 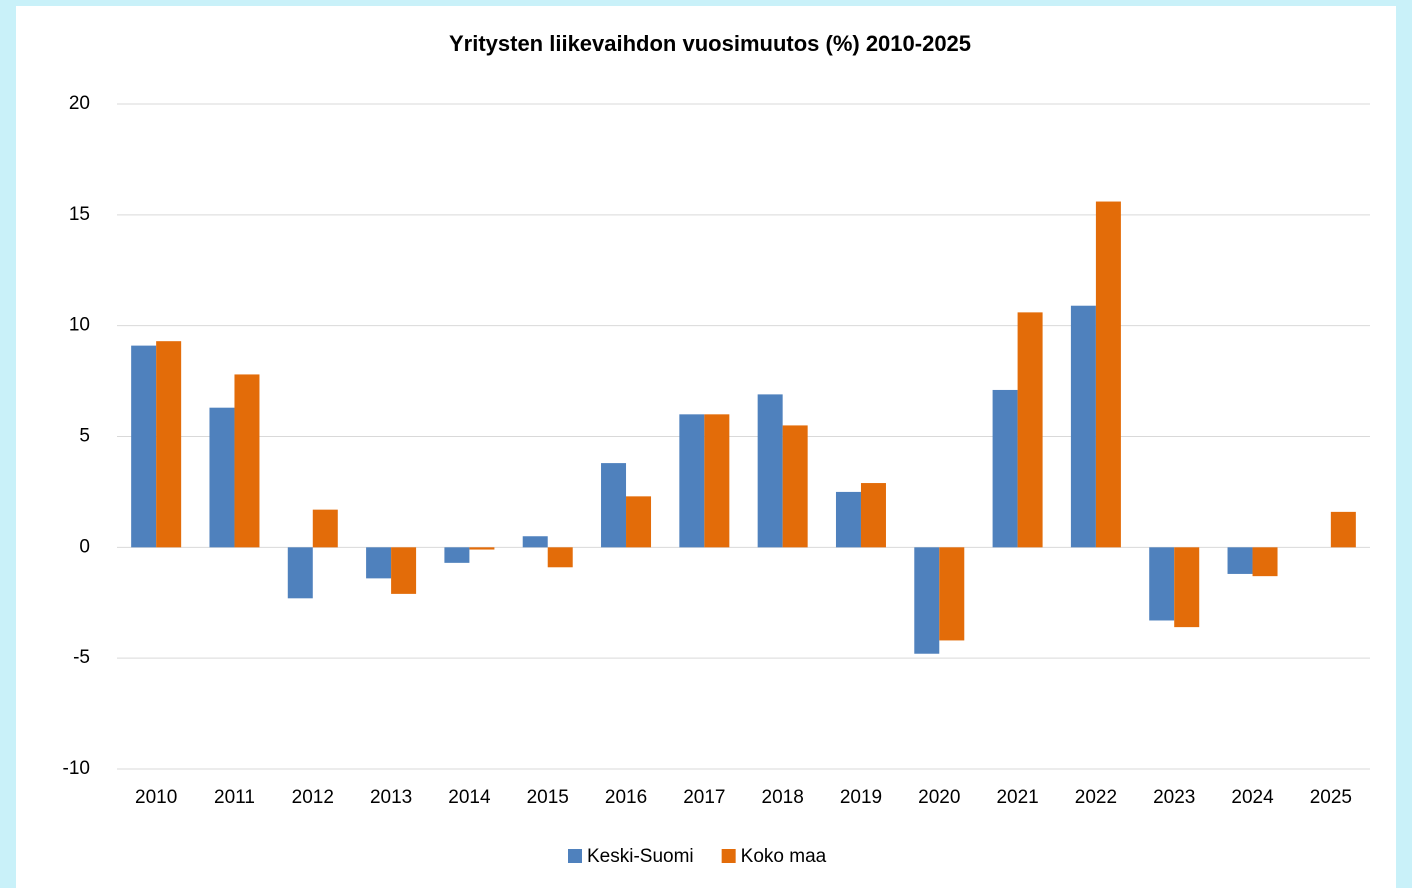 I want to click on y-tick-label: -10, so click(x=76, y=768).